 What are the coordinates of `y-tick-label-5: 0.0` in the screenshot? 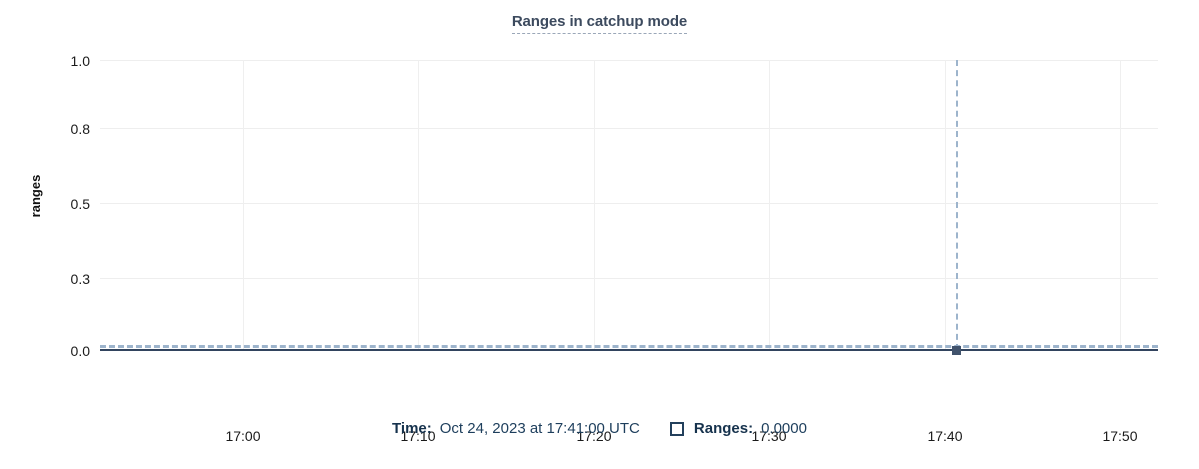 It's located at (80, 351).